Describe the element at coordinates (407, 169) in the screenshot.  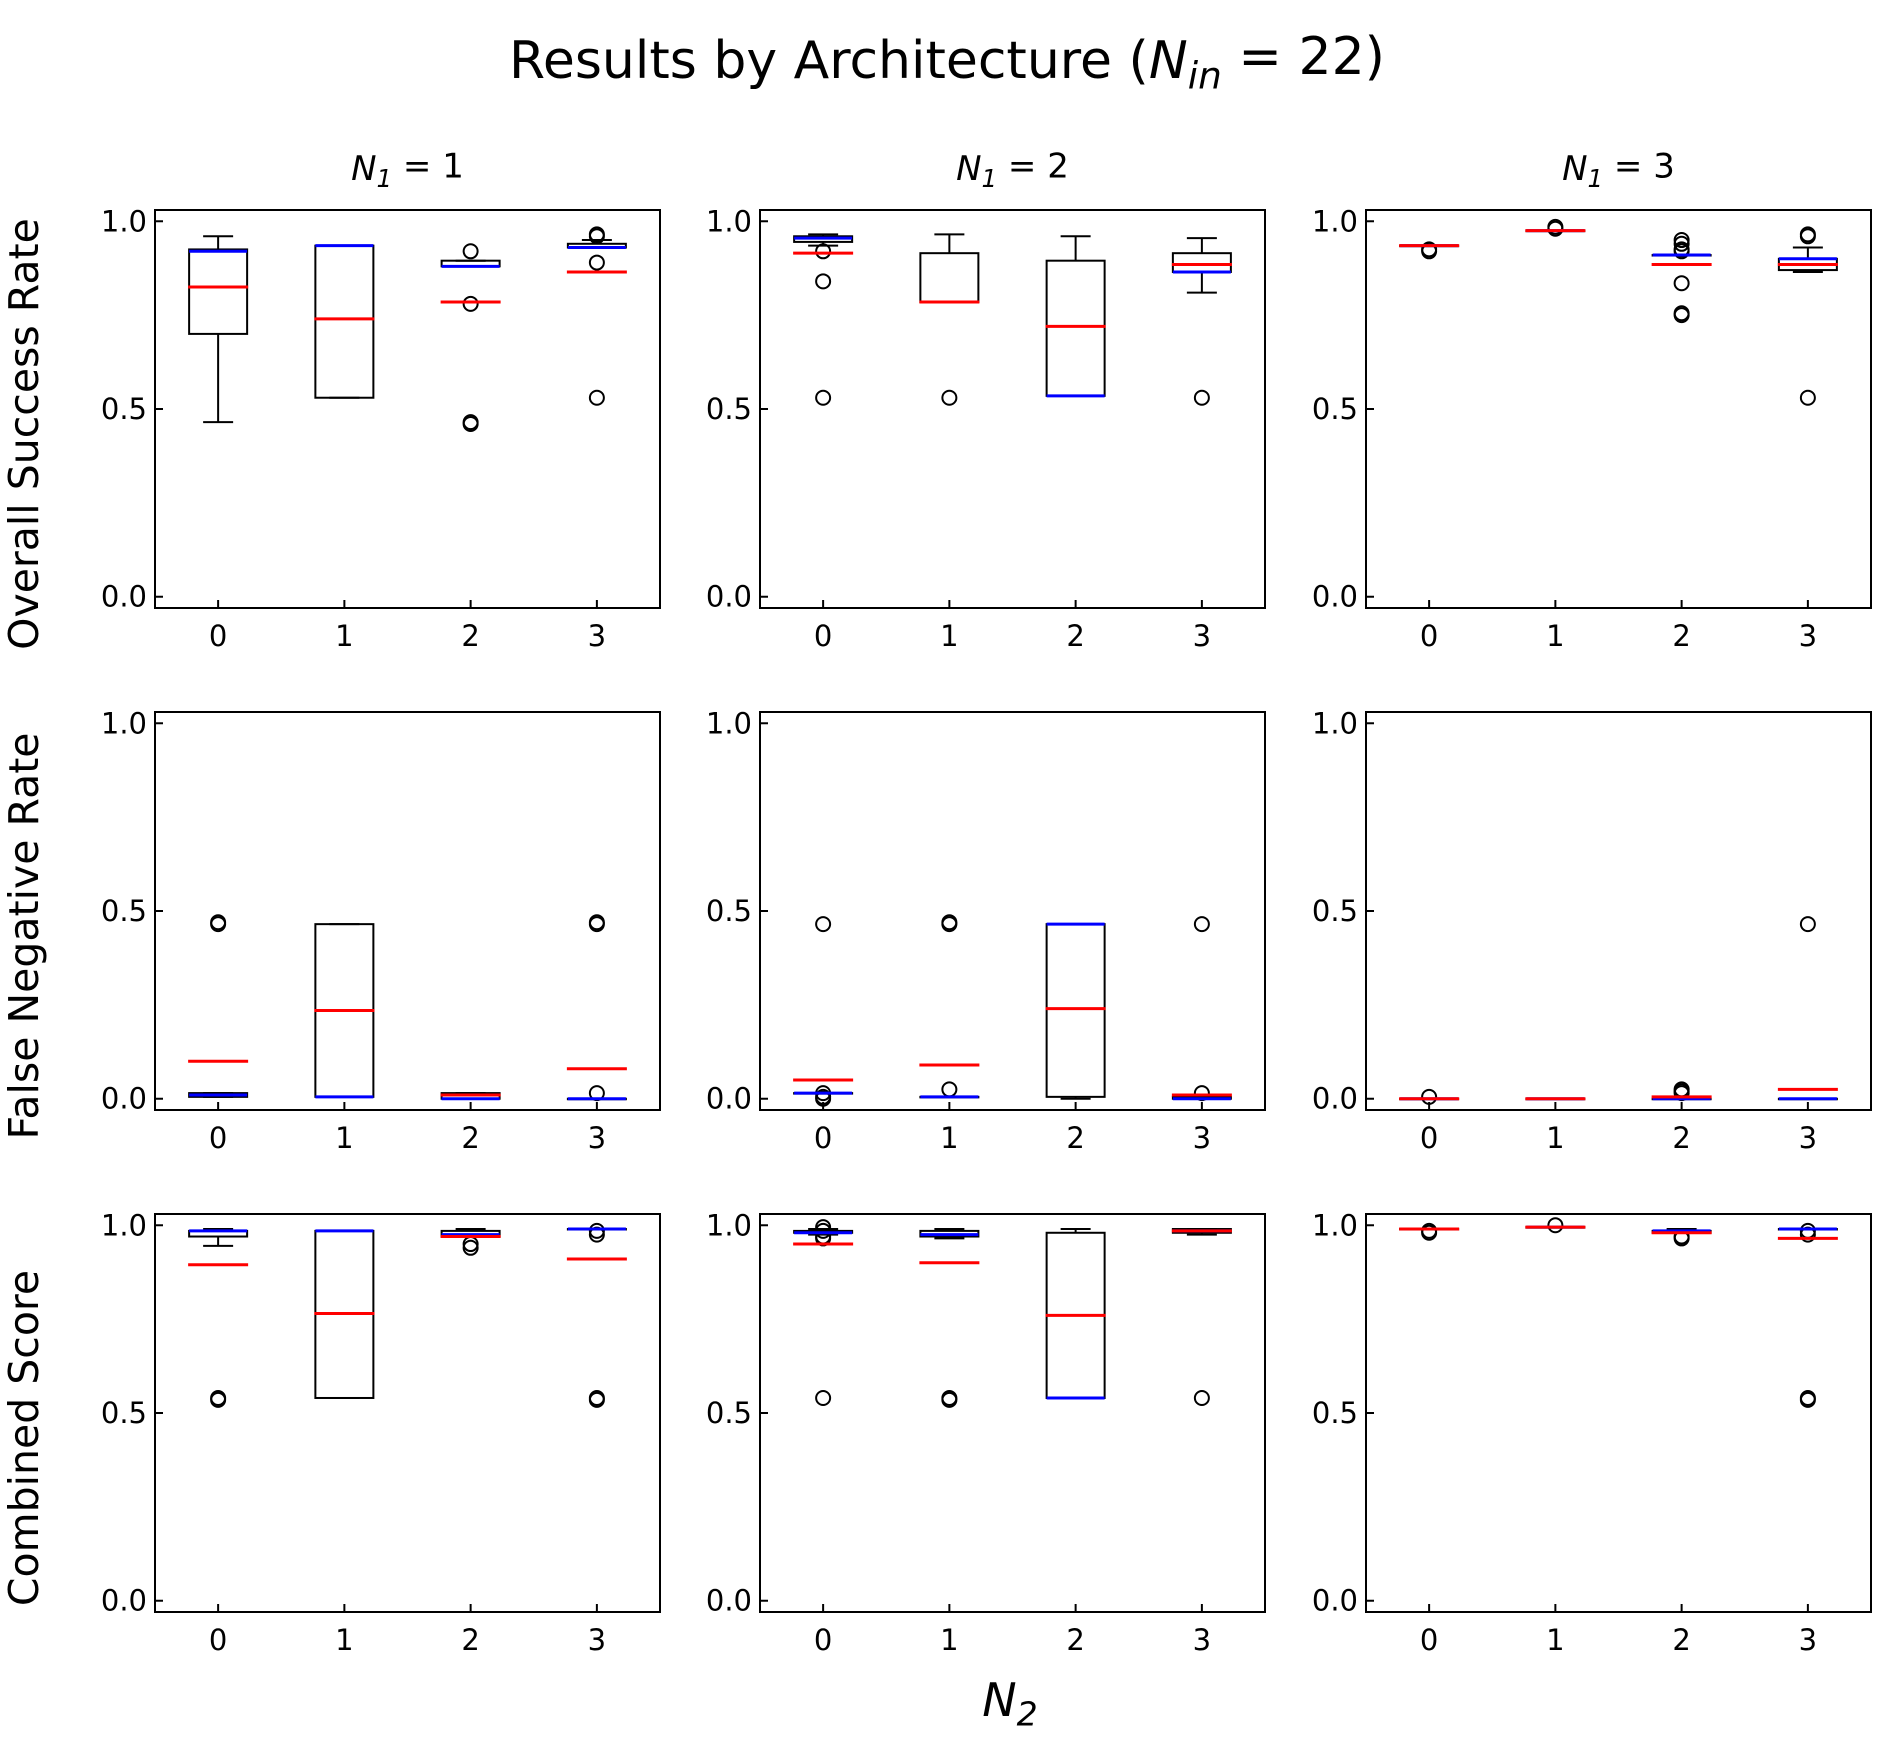
I see `column-title: N1 = 1` at that location.